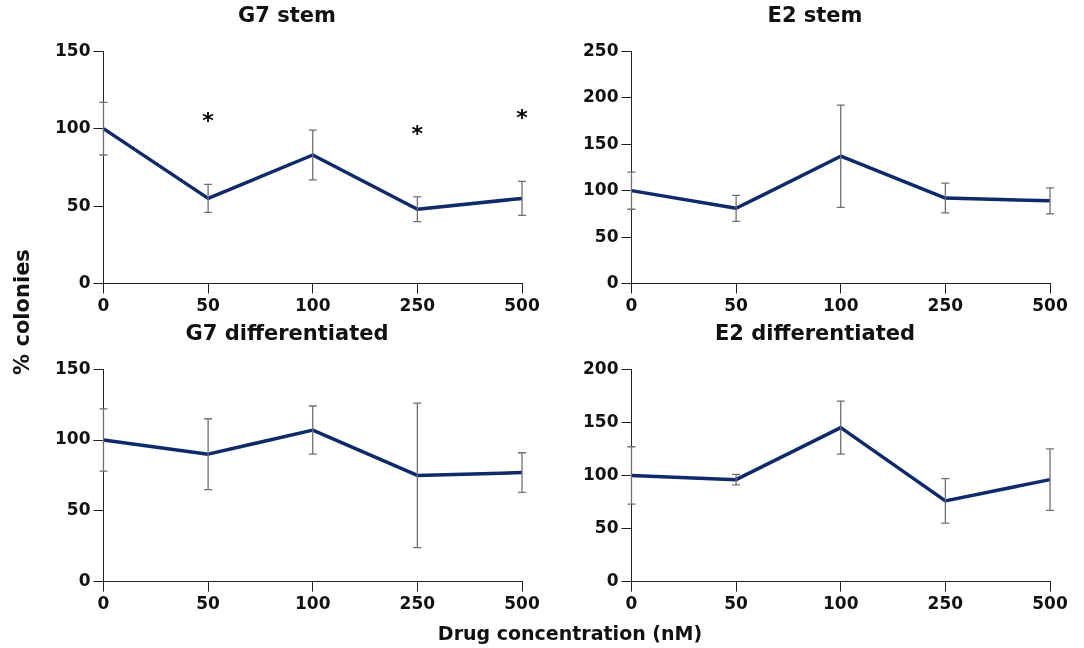 This screenshot has height=648, width=1084. What do you see at coordinates (600, 49) in the screenshot?
I see `y-tick-label: 250` at bounding box center [600, 49].